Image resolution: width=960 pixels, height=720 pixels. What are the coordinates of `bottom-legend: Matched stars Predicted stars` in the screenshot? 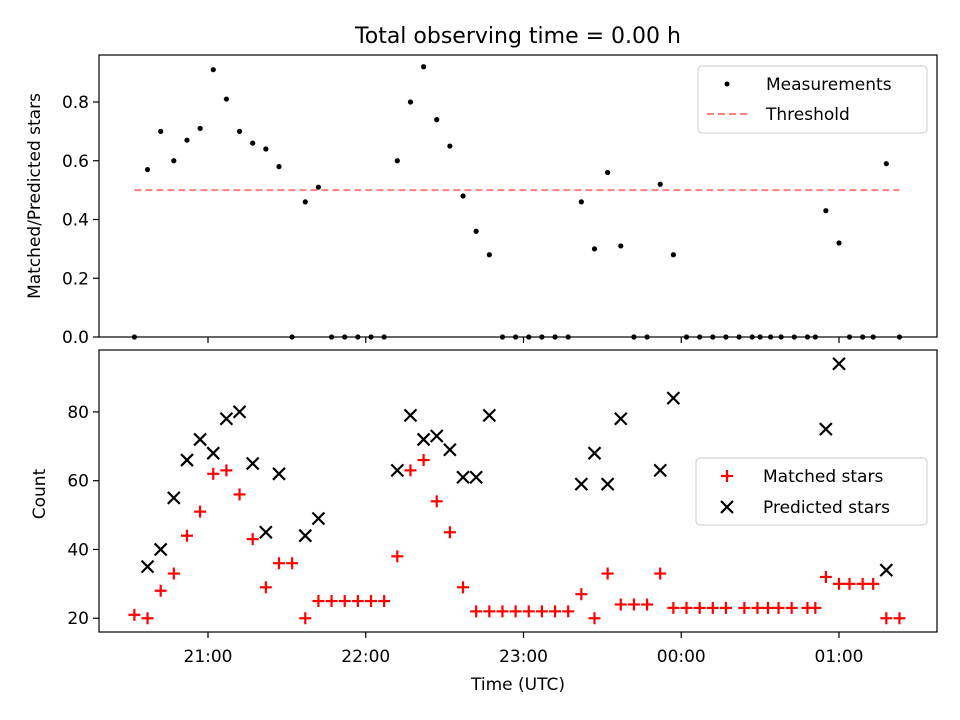 It's located at (811, 491).